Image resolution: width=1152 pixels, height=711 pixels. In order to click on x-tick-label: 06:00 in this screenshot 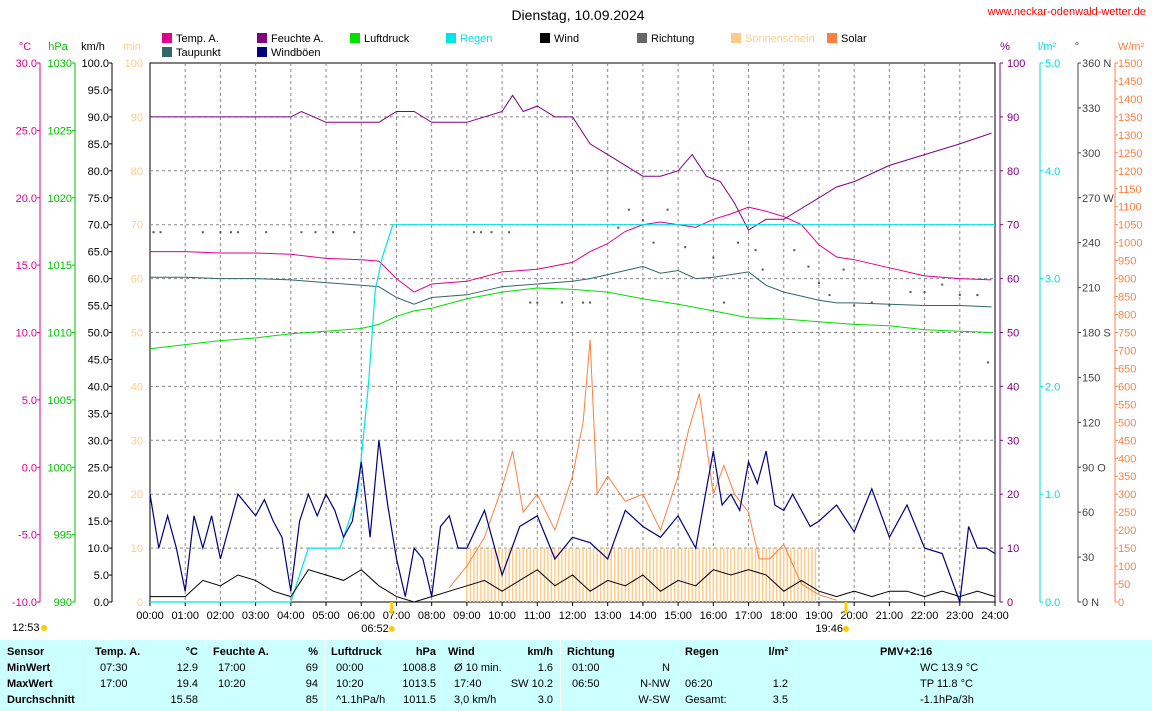, I will do `click(361, 616)`.